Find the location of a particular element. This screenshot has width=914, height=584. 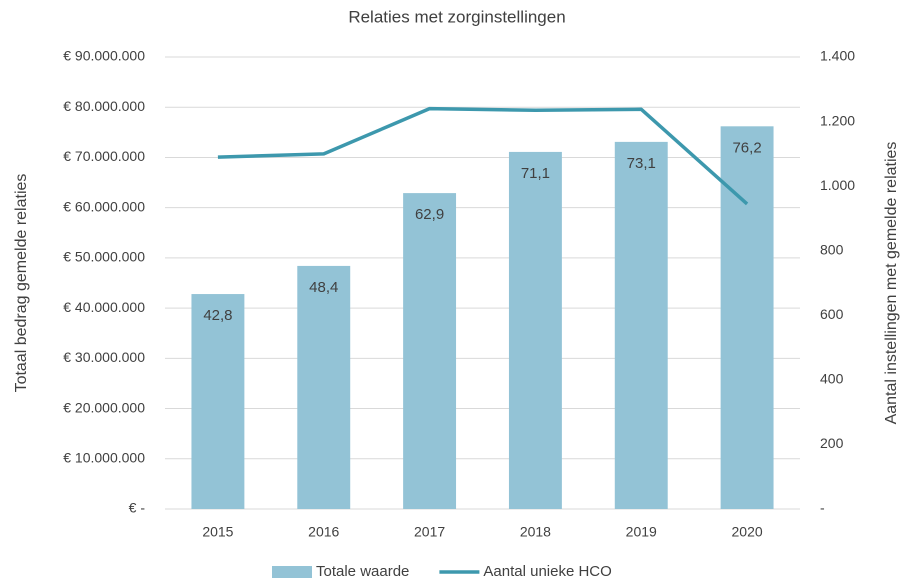

x-tick-label: 2018 is located at coordinates (535, 532).